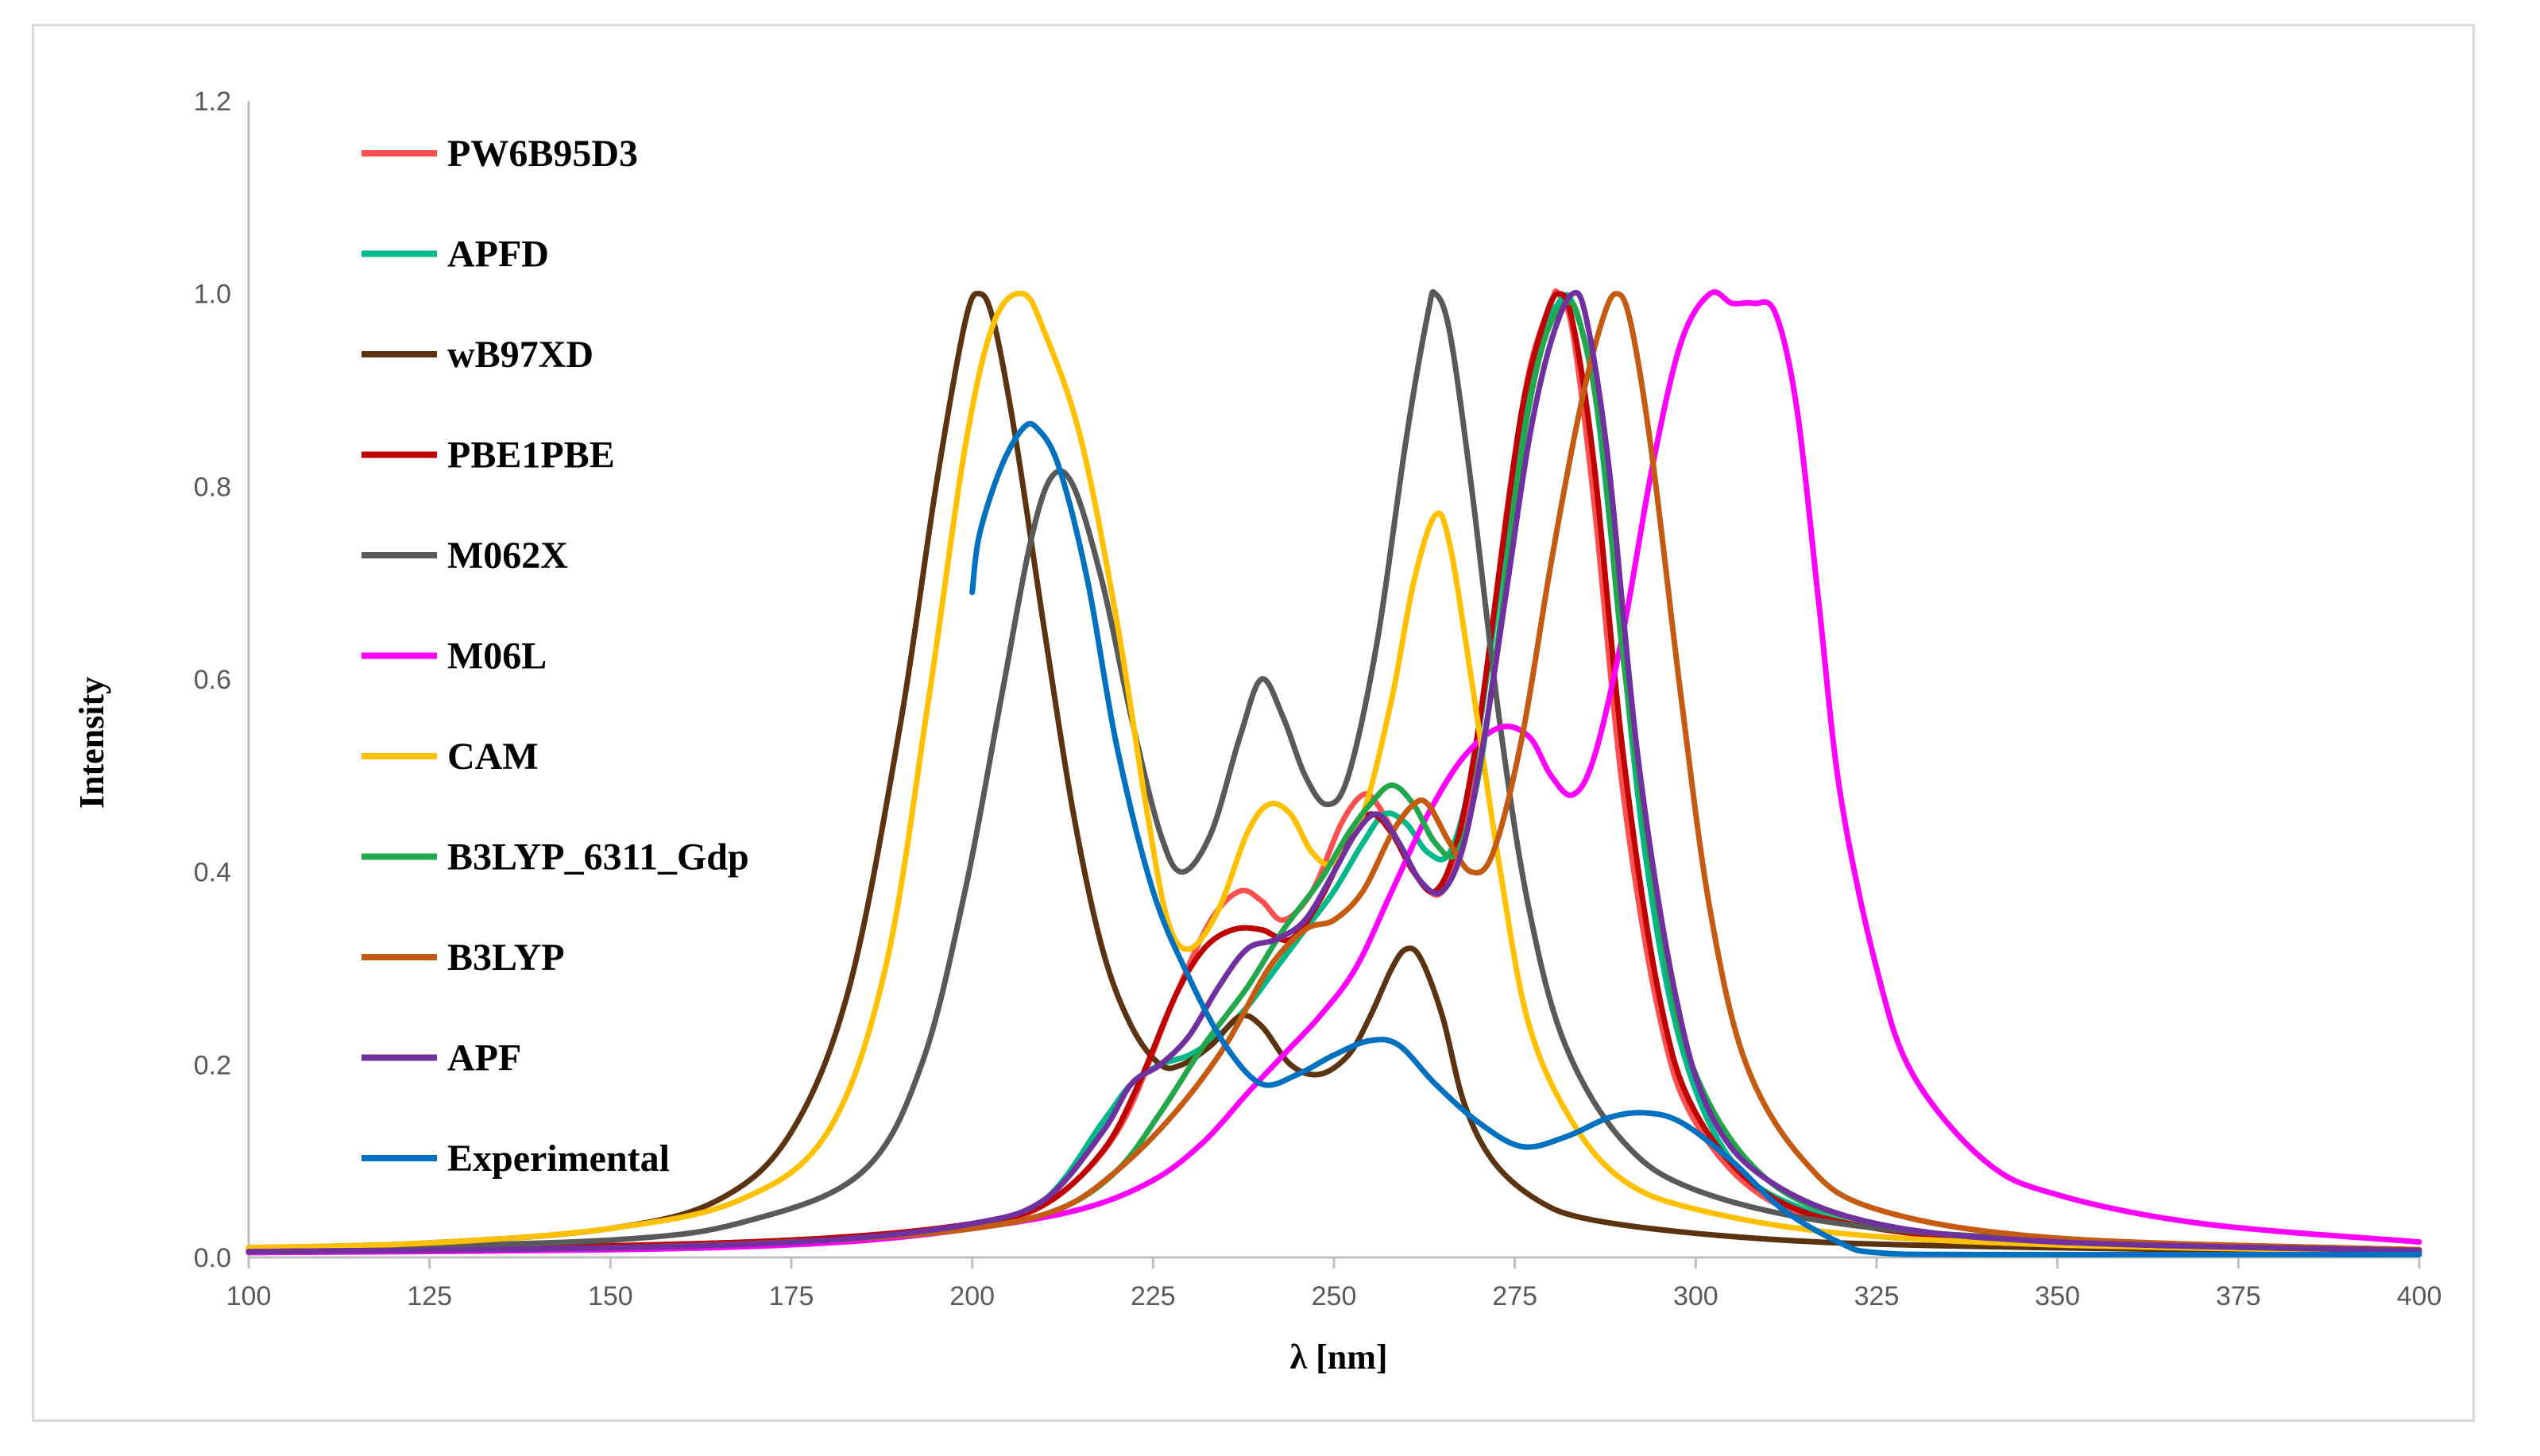  I want to click on x-tick-label: 225, so click(1153, 1296).